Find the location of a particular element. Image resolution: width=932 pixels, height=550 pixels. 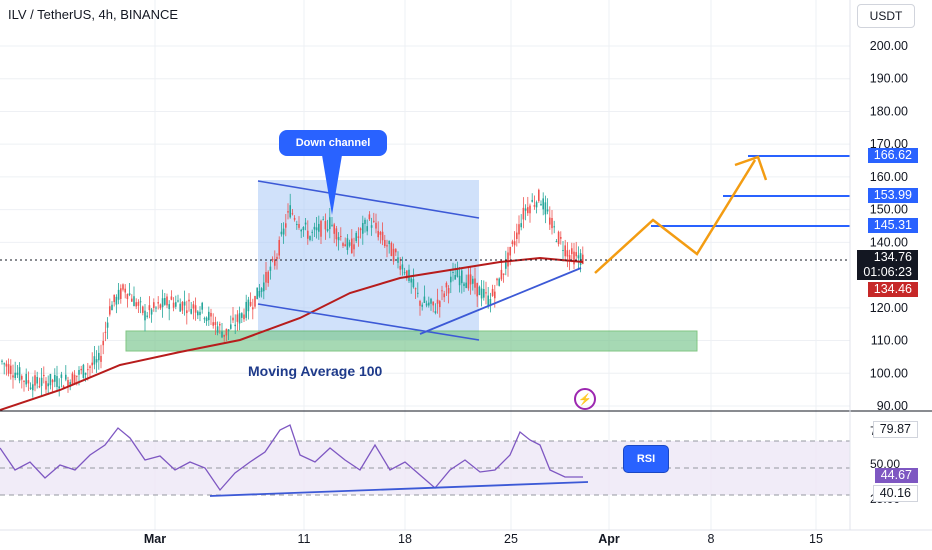

moving-average-label: Moving Average 100 is located at coordinates (315, 371).